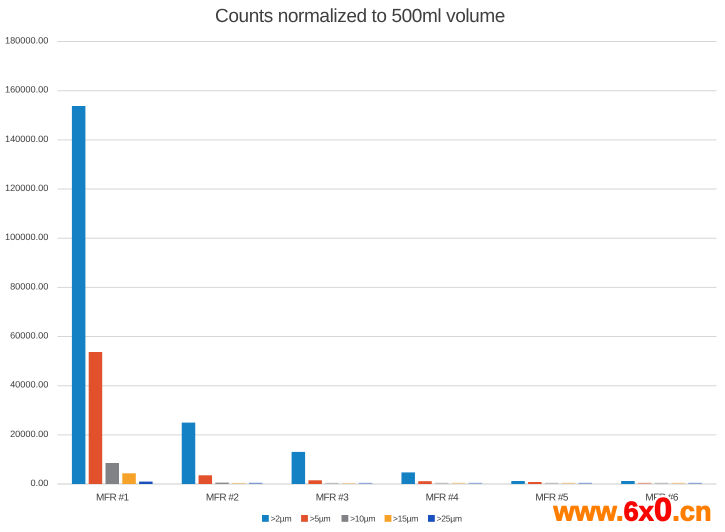 The image size is (725, 532). Describe the element at coordinates (632, 510) in the screenshot. I see `svg-text: www.6x0.cn` at that location.